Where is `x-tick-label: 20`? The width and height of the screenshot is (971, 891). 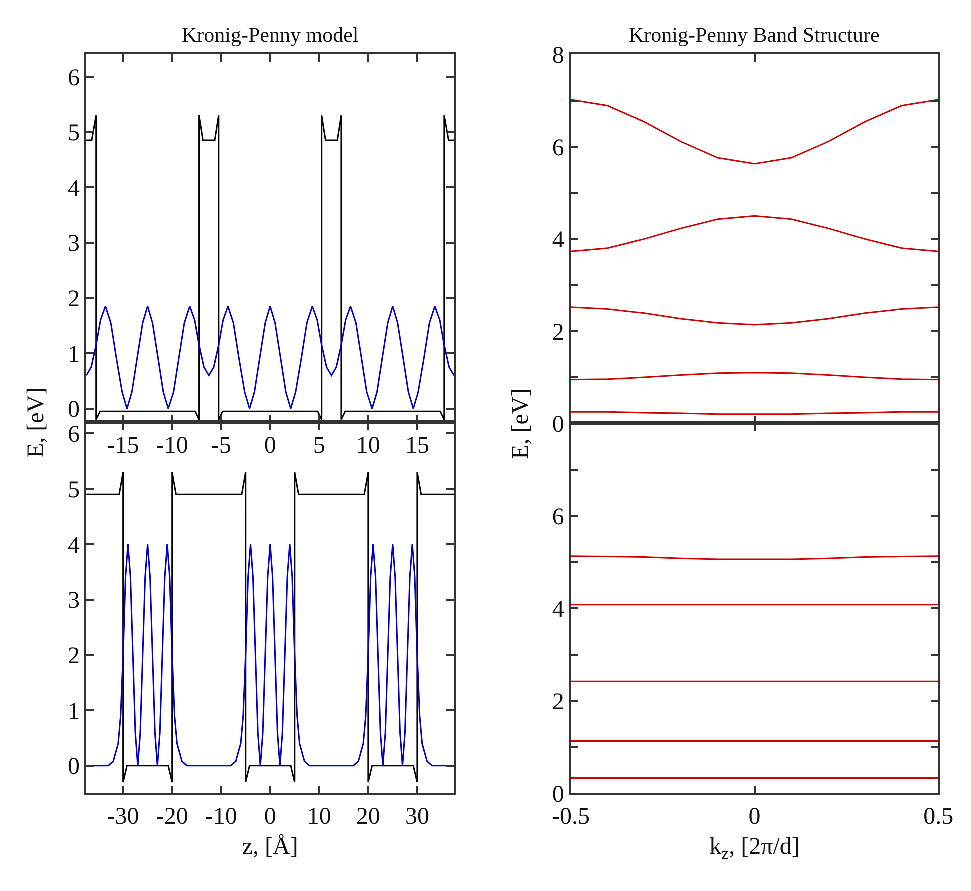
x-tick-label: 20 is located at coordinates (368, 817).